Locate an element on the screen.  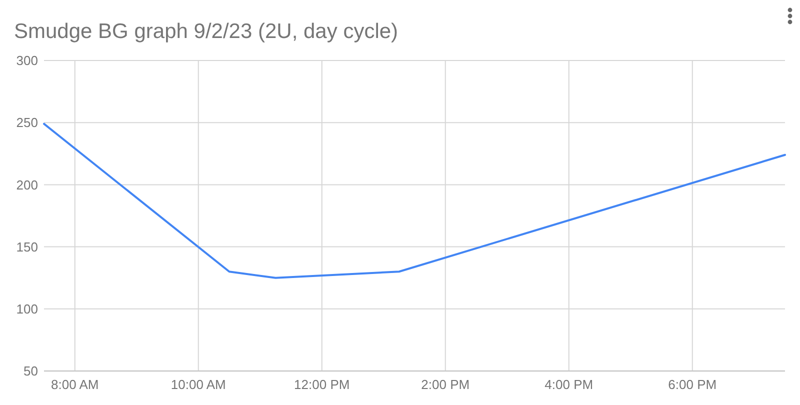
y-tick-label: 50 is located at coordinates (31, 371).